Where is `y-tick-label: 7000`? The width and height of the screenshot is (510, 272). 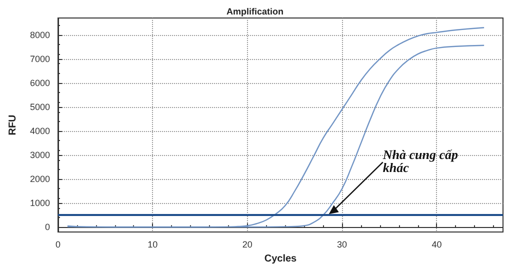
y-tick-label: 7000 is located at coordinates (40, 59).